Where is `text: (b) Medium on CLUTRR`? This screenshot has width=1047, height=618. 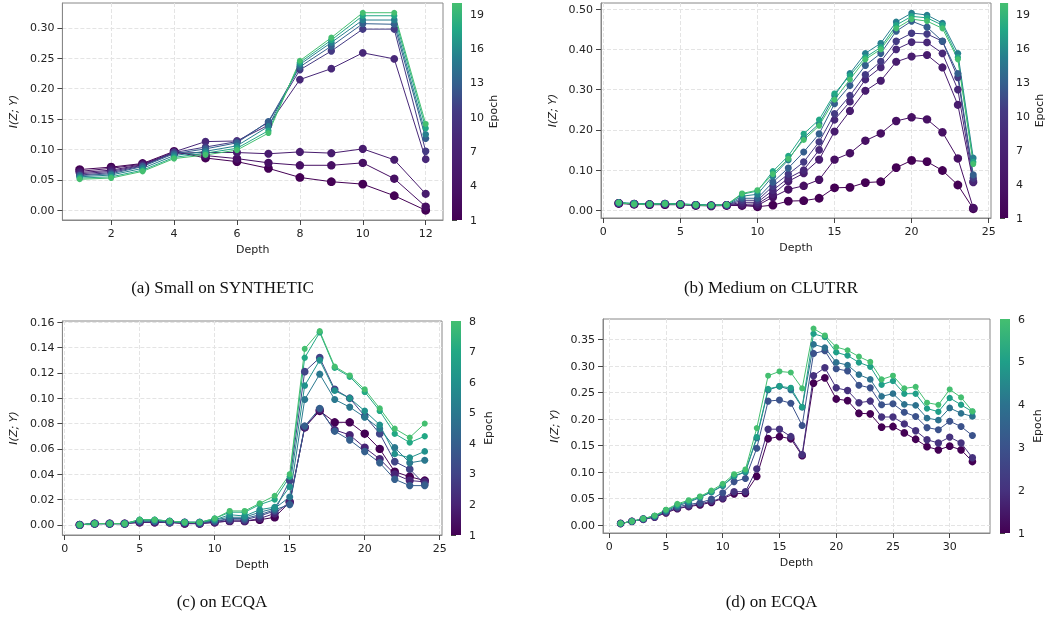 text: (b) Medium on CLUTRR is located at coordinates (771, 287).